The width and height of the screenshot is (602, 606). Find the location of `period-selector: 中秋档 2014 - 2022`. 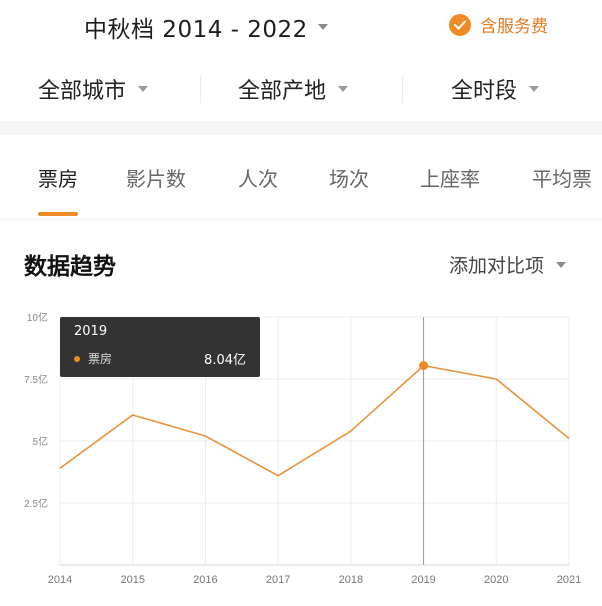

period-selector: 中秋档 2014 - 2022 is located at coordinates (206, 27).